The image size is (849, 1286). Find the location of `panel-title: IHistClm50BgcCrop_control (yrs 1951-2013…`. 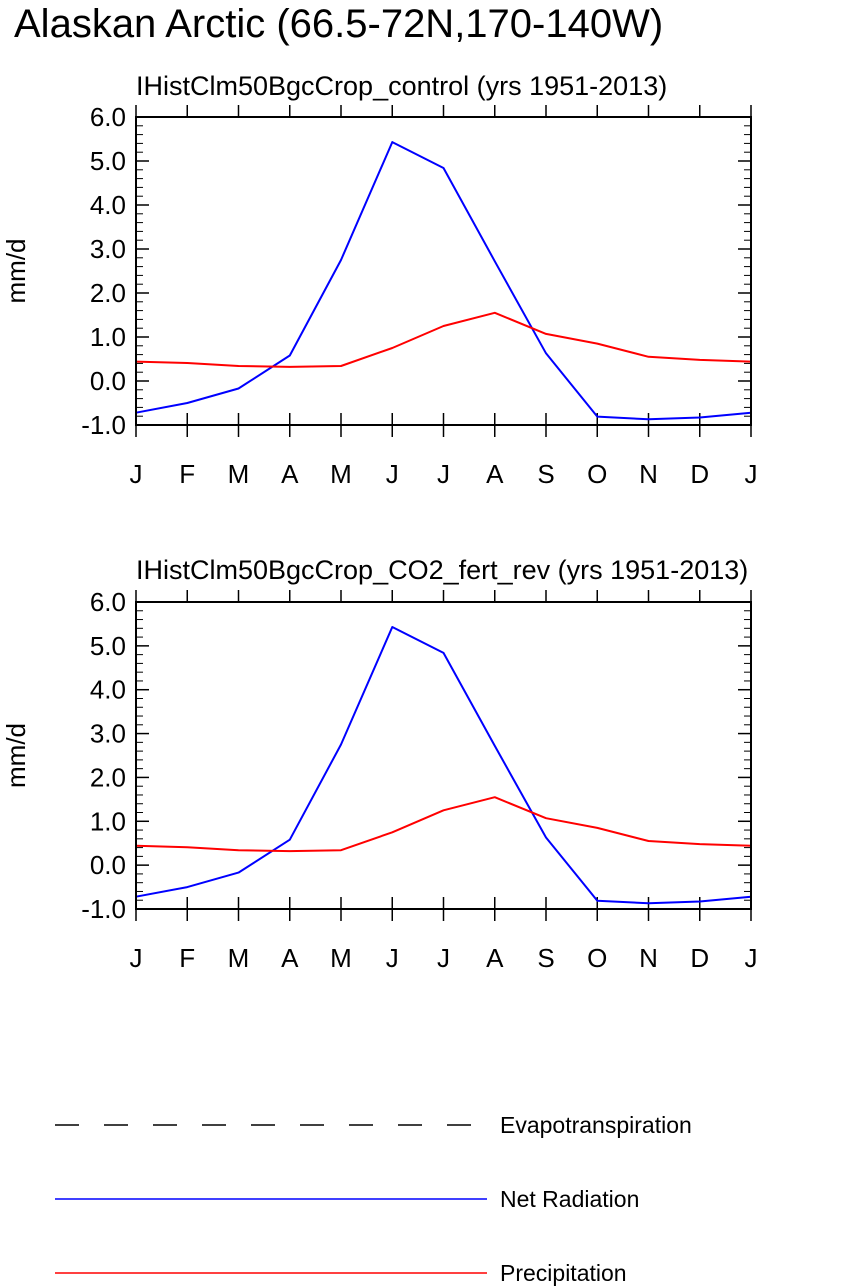

panel-title: IHistClm50BgcCrop_control (yrs 1951-2013… is located at coordinates (401, 86).